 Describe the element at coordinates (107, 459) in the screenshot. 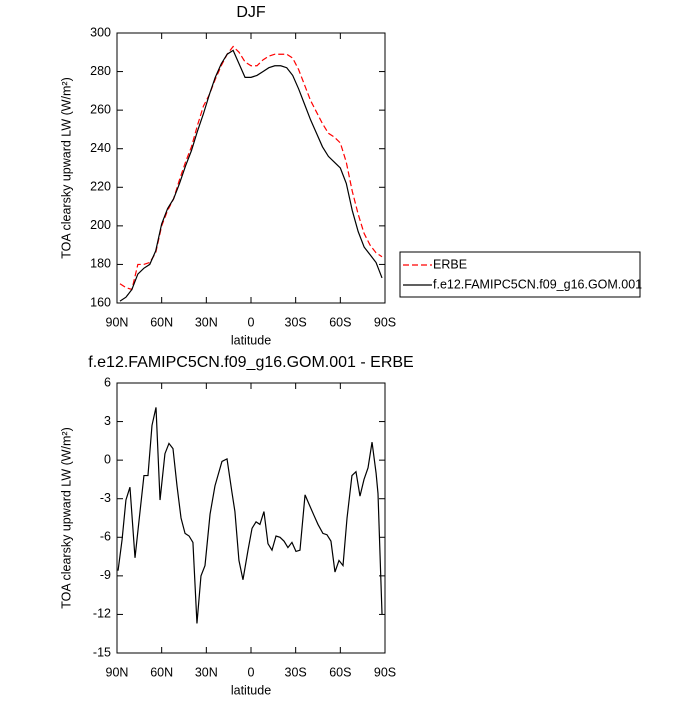

I see `y-tick-label: 0` at that location.